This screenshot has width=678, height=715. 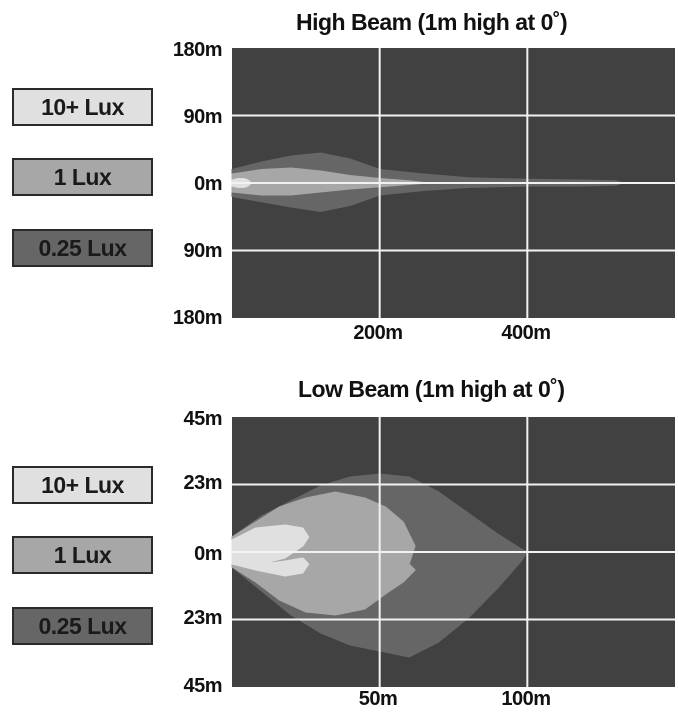 I want to click on x-tick-label: 50m, so click(x=378, y=699).